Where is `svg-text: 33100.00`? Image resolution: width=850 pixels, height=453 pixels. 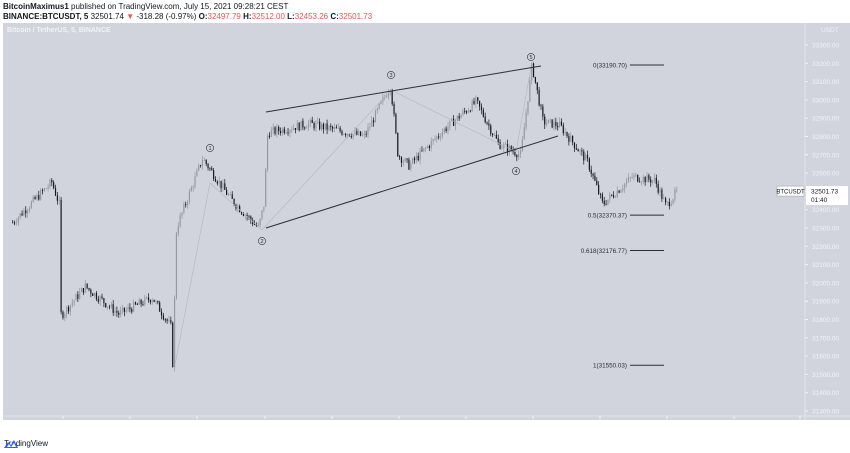 svg-text: 33100.00 is located at coordinates (825, 82).